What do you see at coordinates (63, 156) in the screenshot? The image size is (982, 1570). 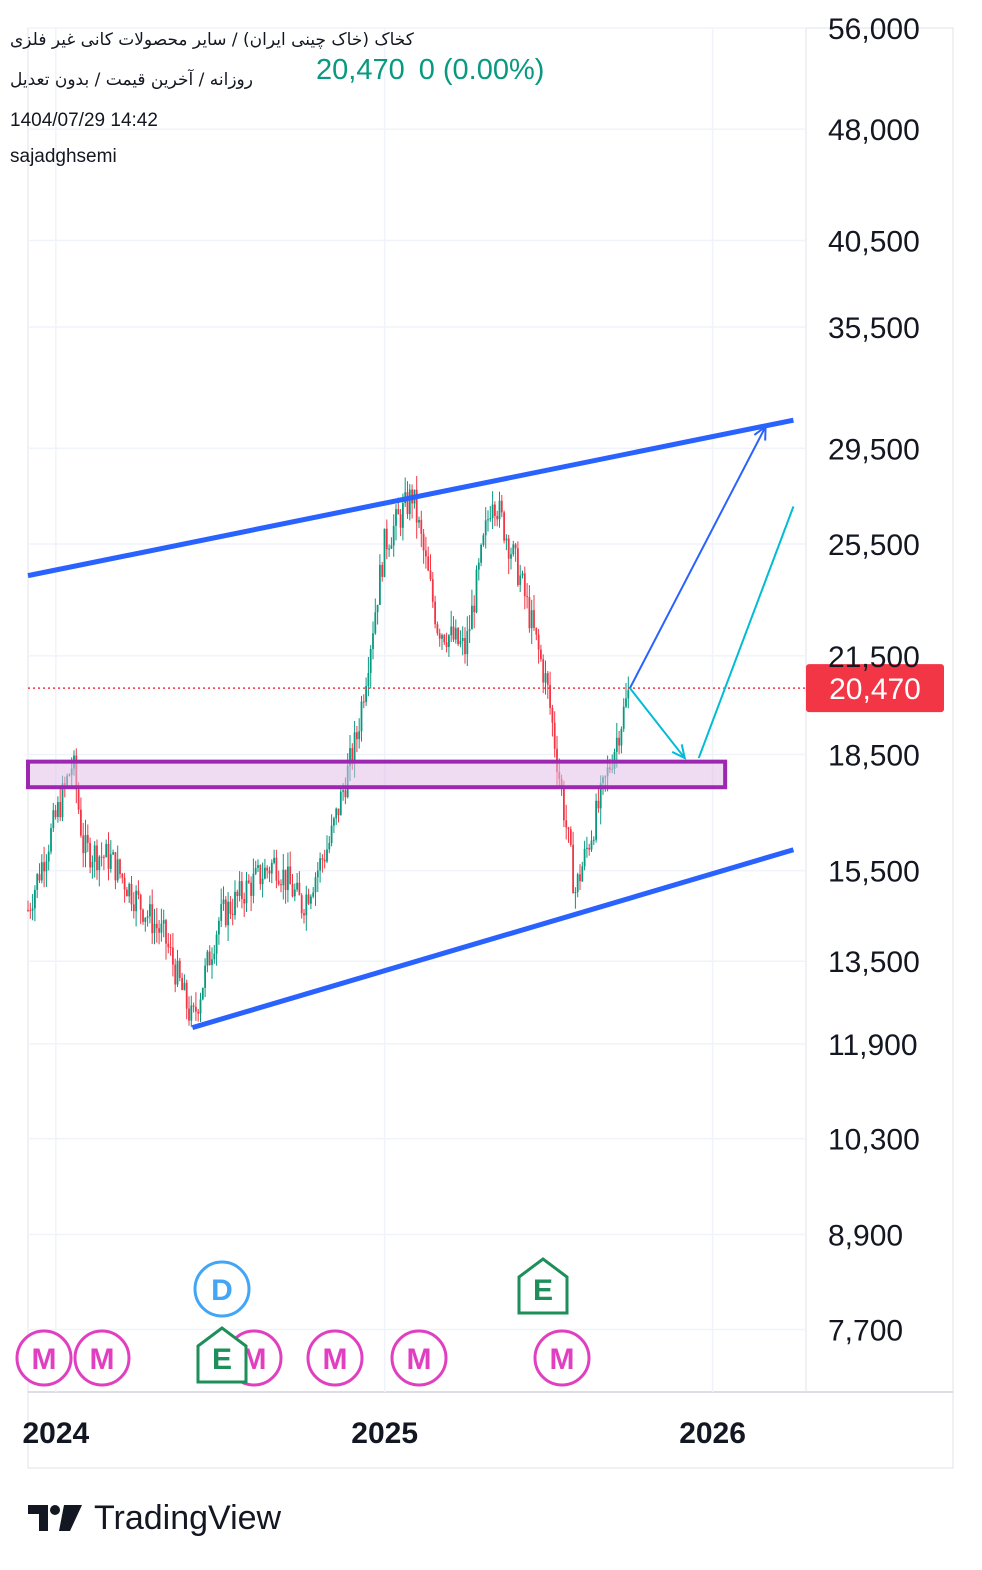 I see `author-name: sajadghsemi` at bounding box center [63, 156].